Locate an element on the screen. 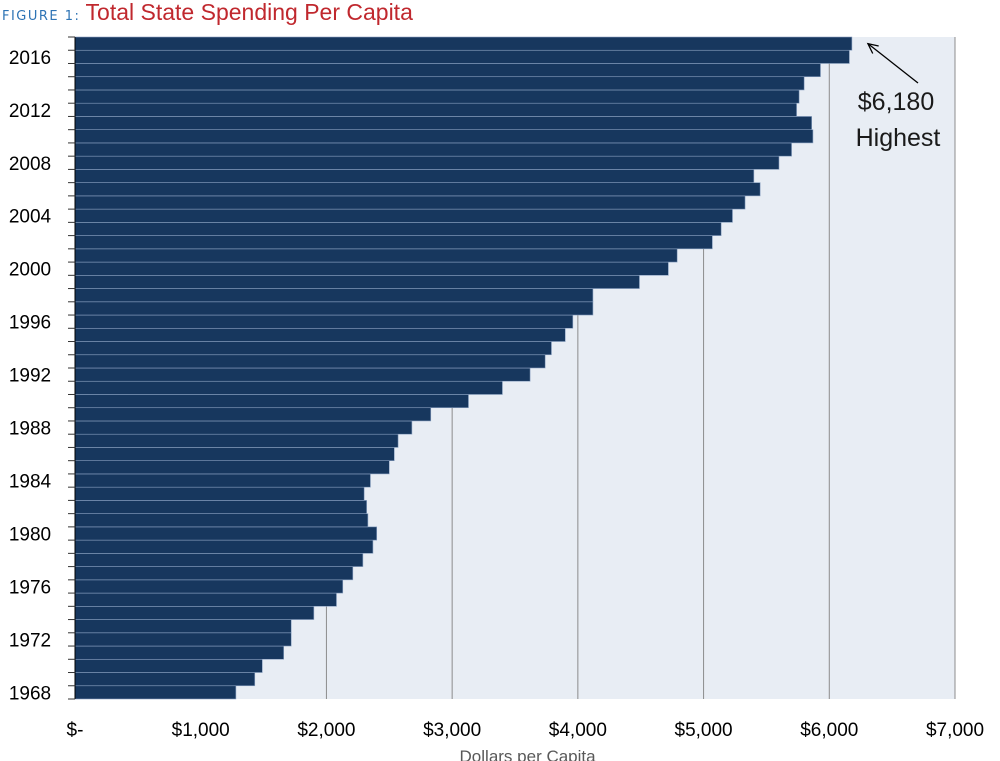  y-tick-label: 2000 is located at coordinates (30, 270).